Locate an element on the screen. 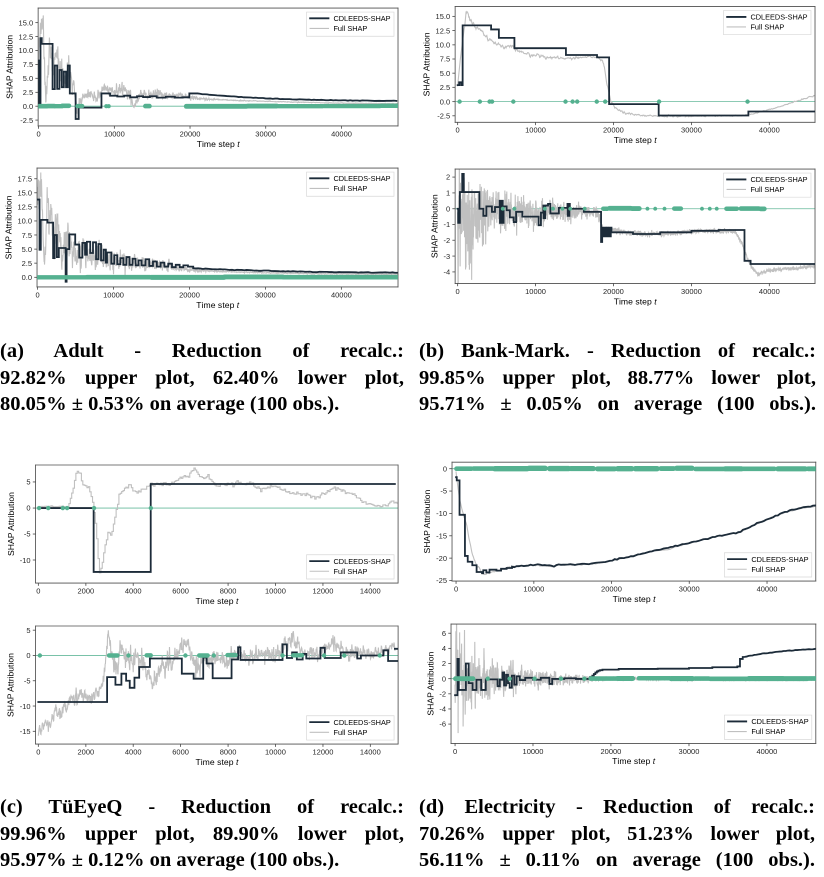  svg-text: -6 is located at coordinates (442, 724).